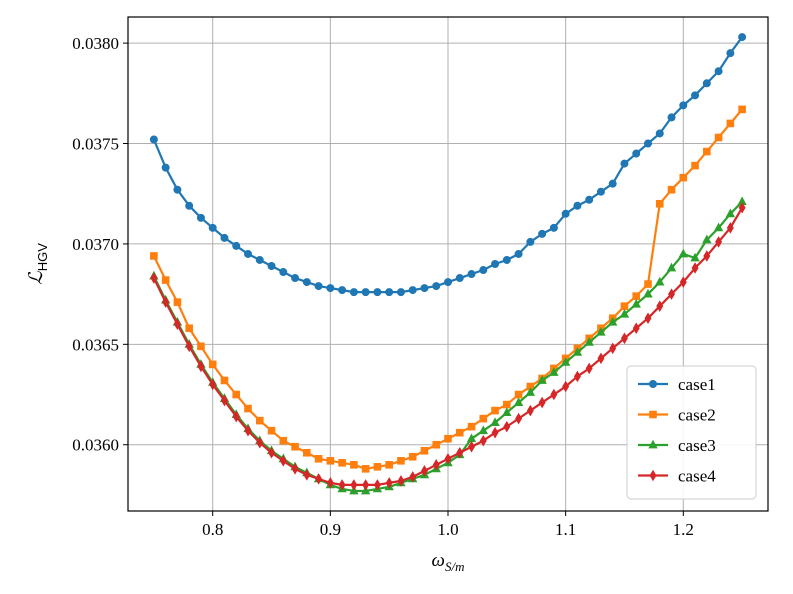  I want to click on legend-item-case3: case3, so click(677, 445).